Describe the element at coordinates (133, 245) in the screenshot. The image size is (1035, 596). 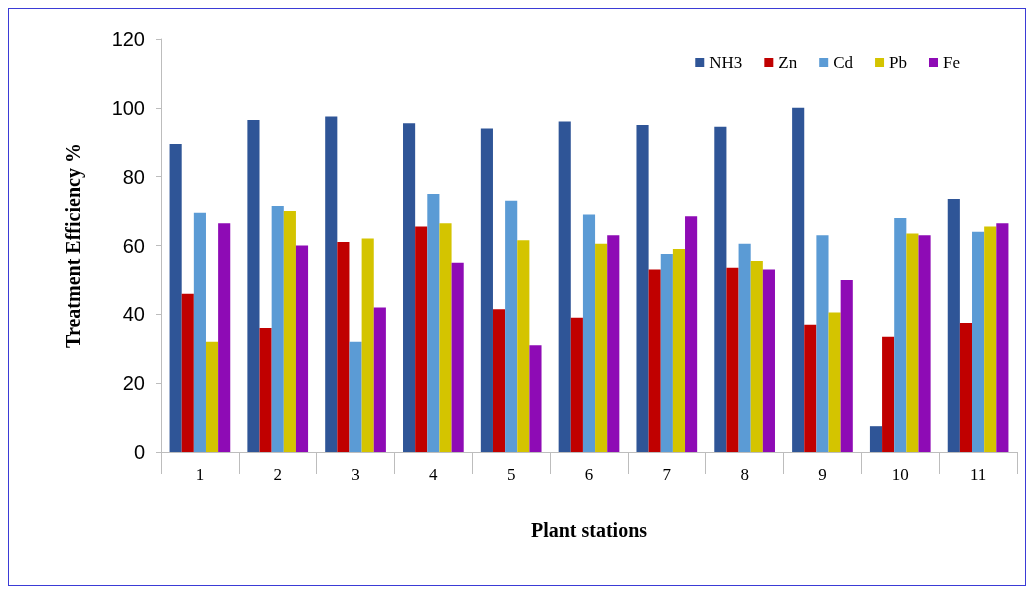
I see `y-tick-label: 60` at that location.